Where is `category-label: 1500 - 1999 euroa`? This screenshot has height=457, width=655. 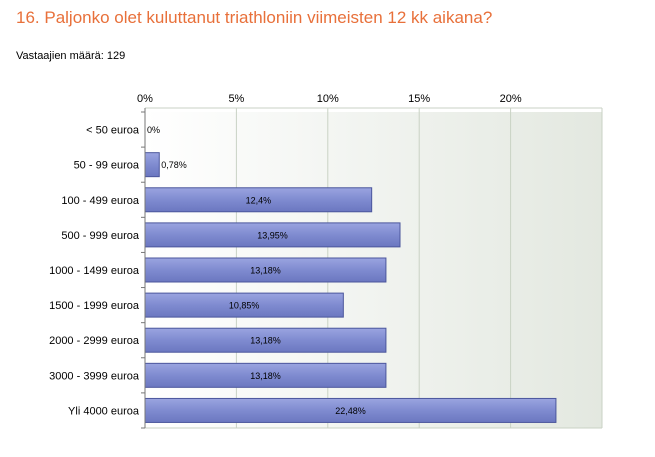 category-label: 1500 - 1999 euroa is located at coordinates (94, 306).